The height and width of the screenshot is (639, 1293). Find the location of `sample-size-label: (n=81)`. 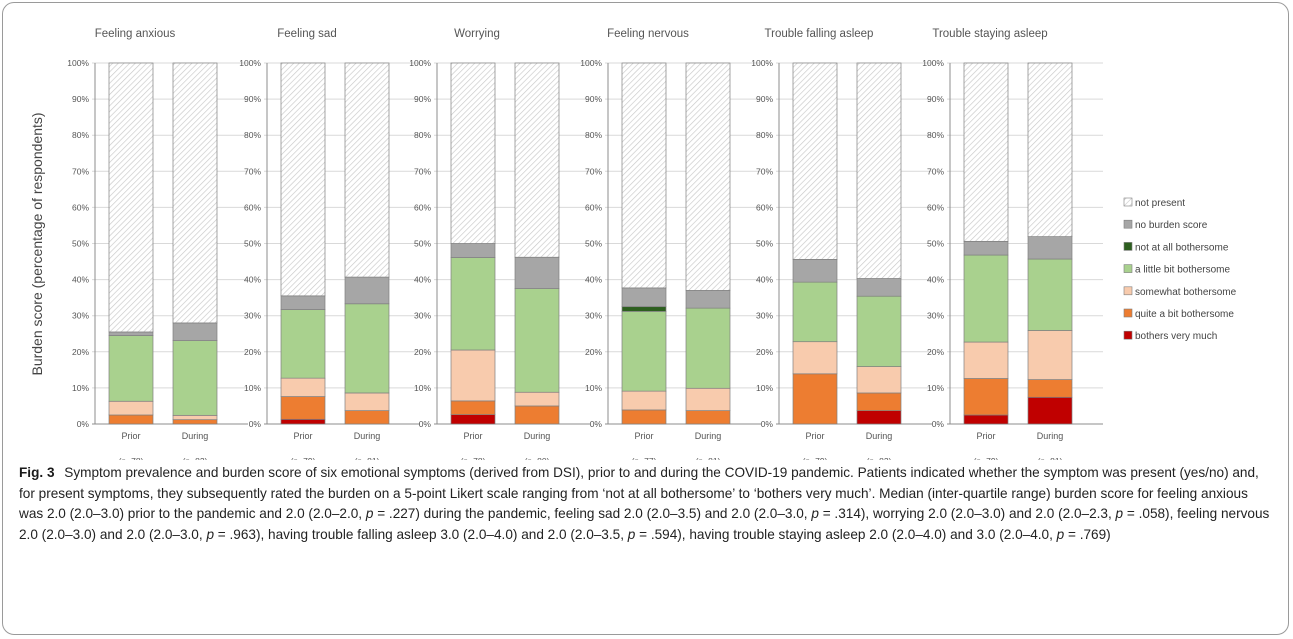

sample-size-label: (n=81) is located at coordinates (1050, 458).